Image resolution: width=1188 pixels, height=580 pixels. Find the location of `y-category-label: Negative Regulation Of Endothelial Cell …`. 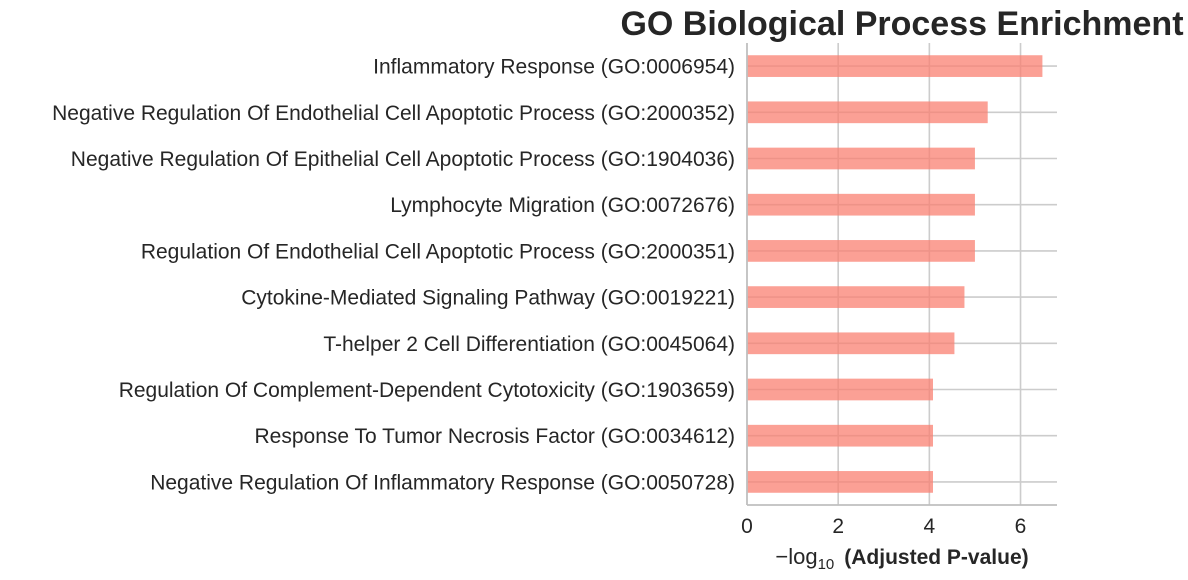

y-category-label: Negative Regulation Of Endothelial Cell … is located at coordinates (393, 113).